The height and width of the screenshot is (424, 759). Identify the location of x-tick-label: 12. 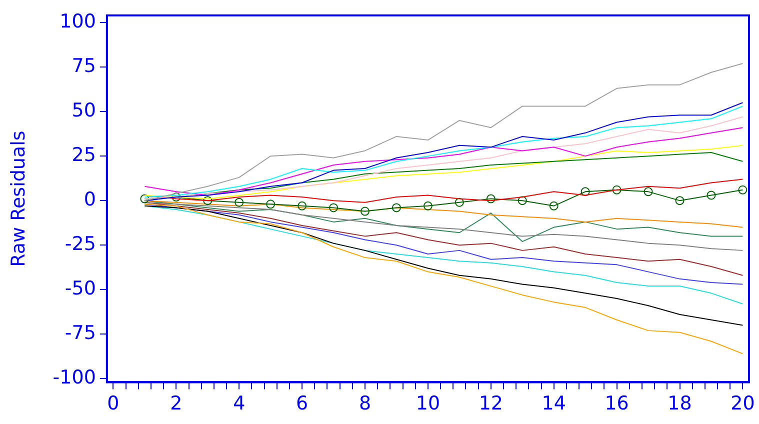
(491, 403).